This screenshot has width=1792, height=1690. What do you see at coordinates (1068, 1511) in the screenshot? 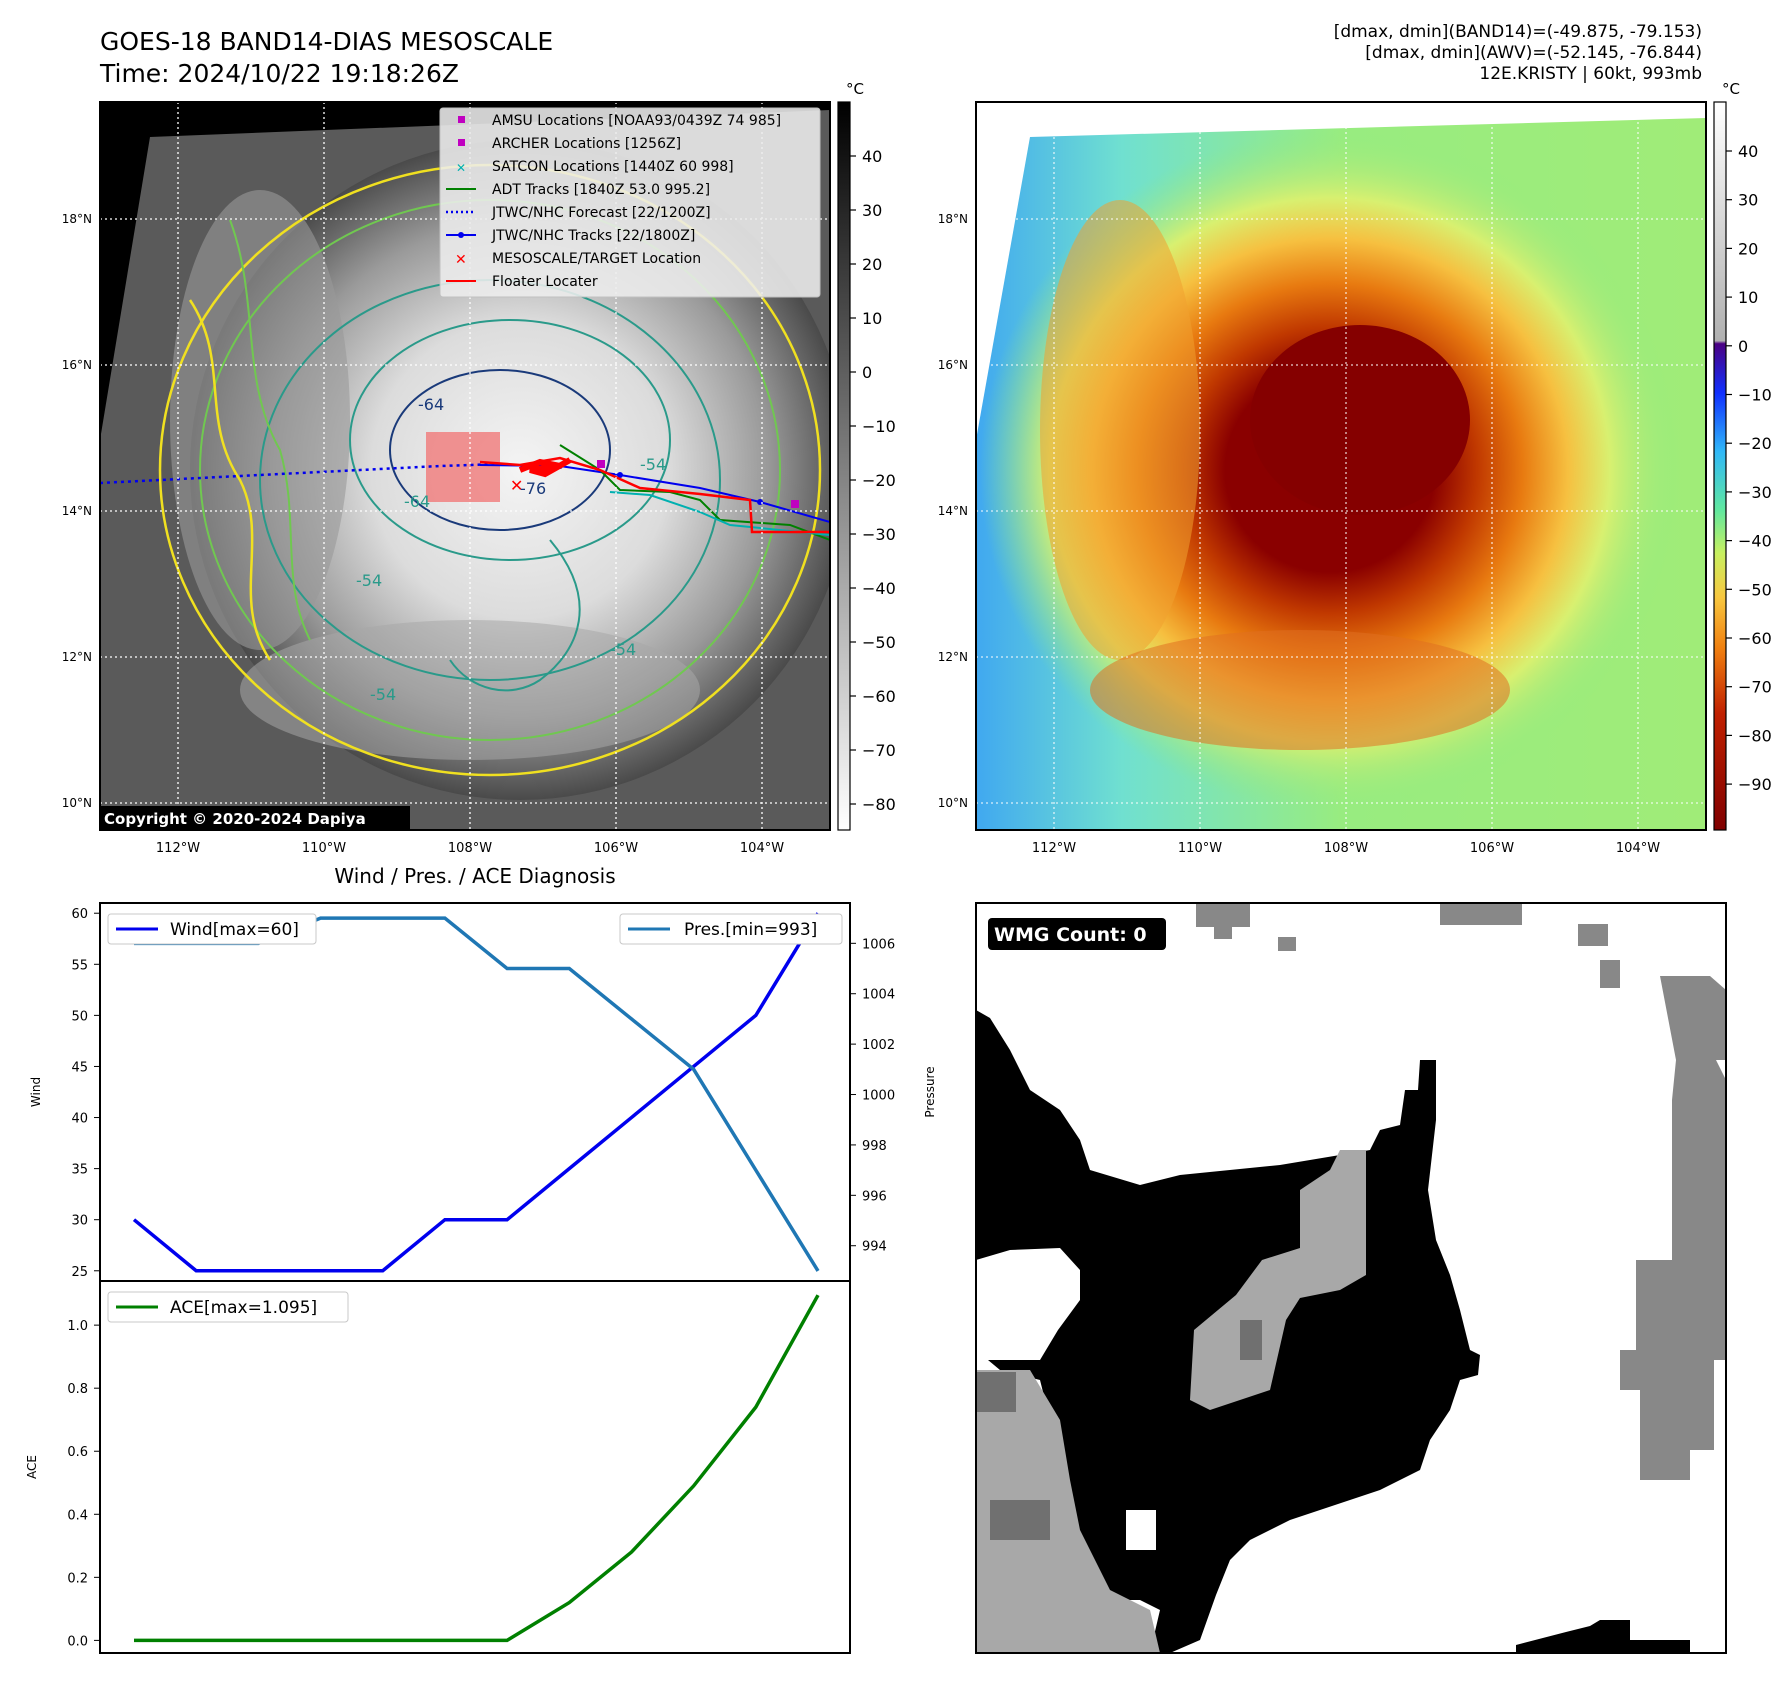
I see `wmg-gray-bottom` at bounding box center [1068, 1511].